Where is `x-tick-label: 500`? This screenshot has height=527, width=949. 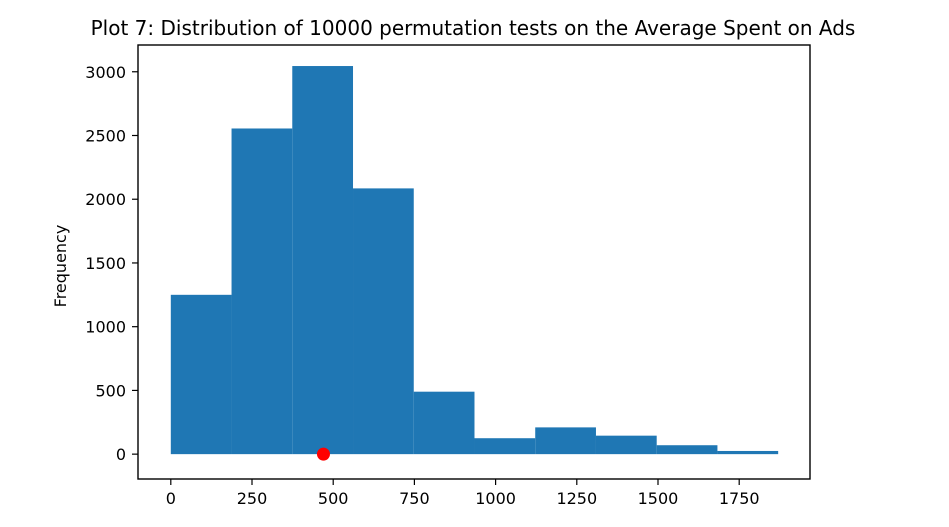 x-tick-label: 500 is located at coordinates (333, 498).